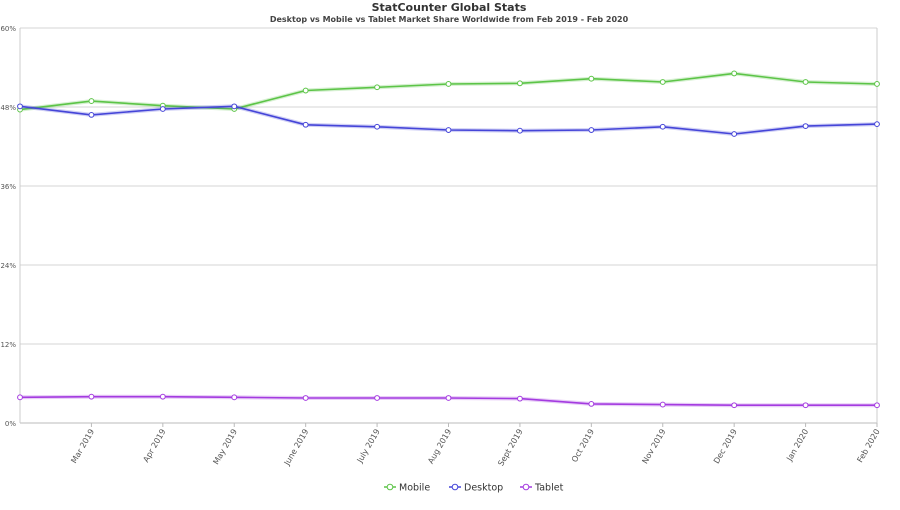 This screenshot has width=900, height=510. What do you see at coordinates (225, 447) in the screenshot?
I see `x-tick-label: May 2019` at bounding box center [225, 447].